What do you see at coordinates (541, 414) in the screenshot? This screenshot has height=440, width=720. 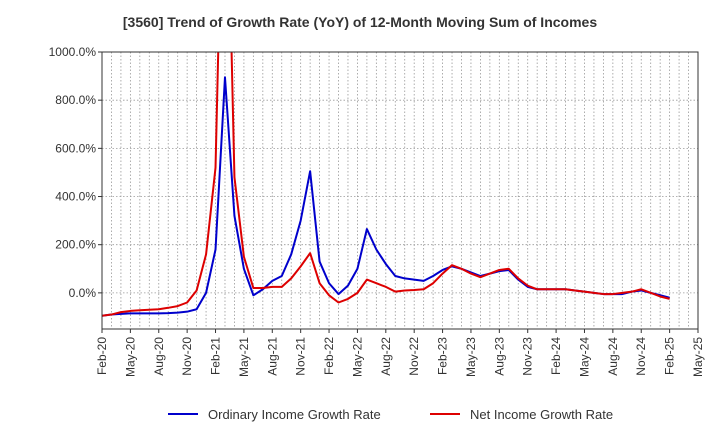 I see `legend-label: Net Income Growth Rate` at bounding box center [541, 414].